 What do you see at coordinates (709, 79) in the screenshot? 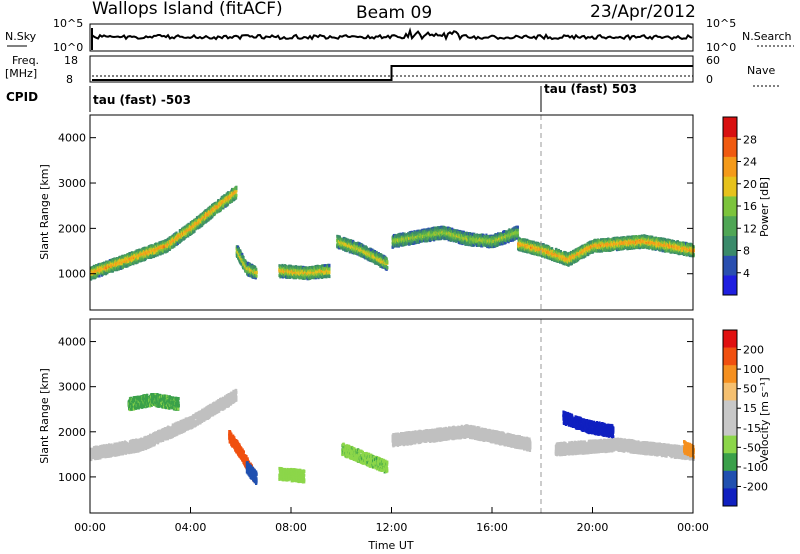
I see `nave-tick-low: 0` at bounding box center [709, 79].